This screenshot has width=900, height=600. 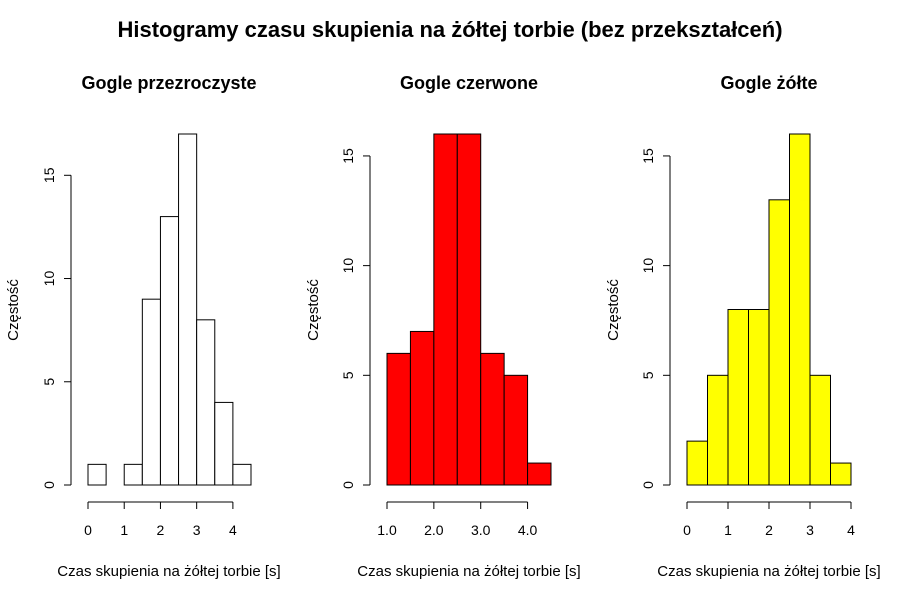 I want to click on panel-title: Gogle żółte, so click(x=768, y=83).